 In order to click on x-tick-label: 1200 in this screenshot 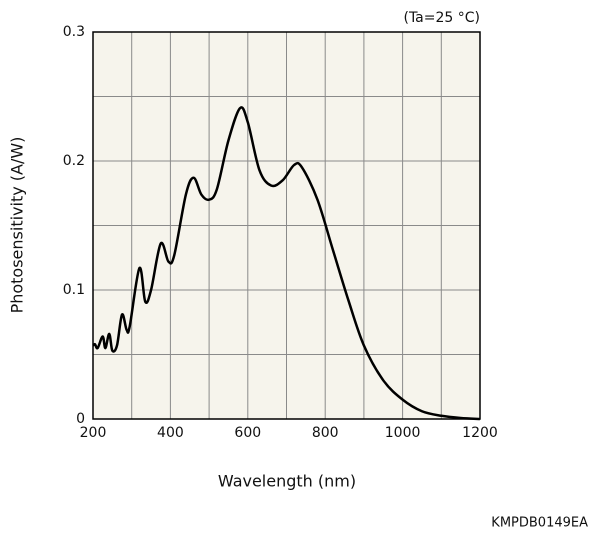, I will do `click(480, 433)`.